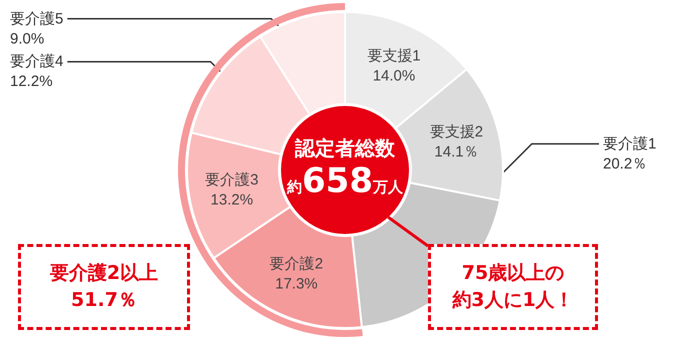  I want to click on slice-label: 要介護2, so click(297, 264).